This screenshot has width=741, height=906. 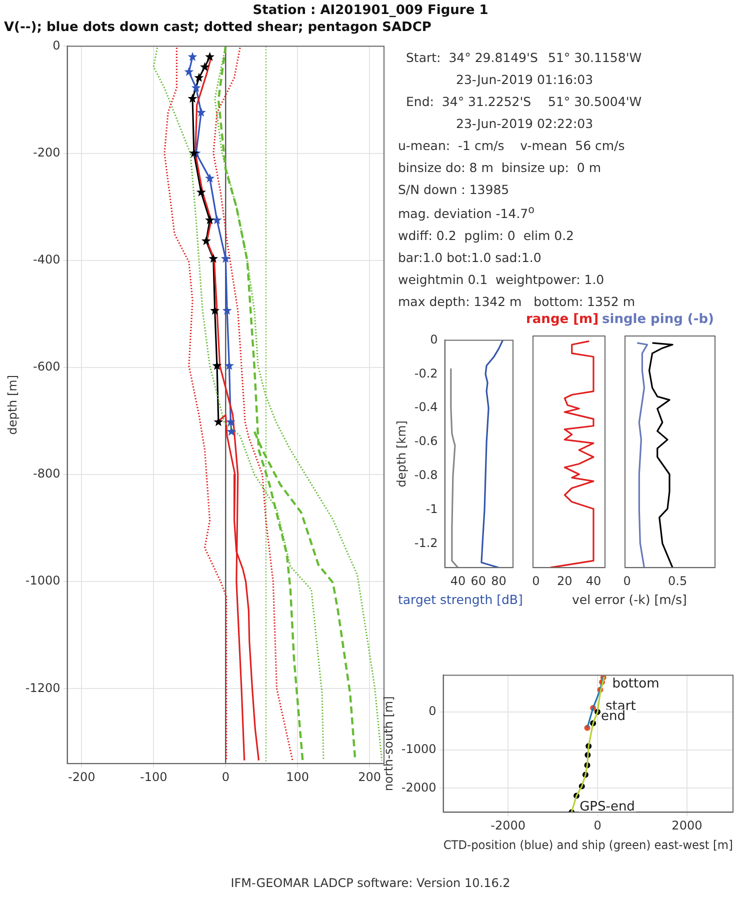 I want to click on text: max depth: 1342 m bottom: 1352 m, so click(x=517, y=302).